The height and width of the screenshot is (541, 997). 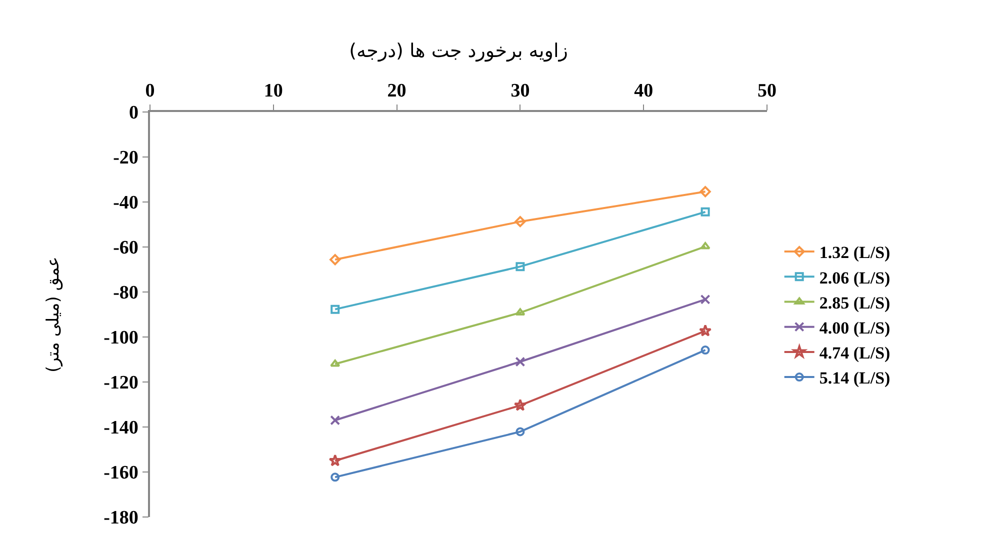 I want to click on x-tick-label: 10, so click(x=273, y=91).